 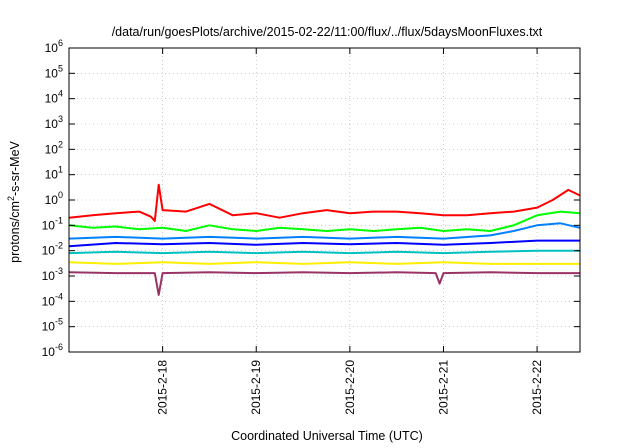 What do you see at coordinates (60, 195) in the screenshot?
I see `y-tick-label-exp: 0` at bounding box center [60, 195].